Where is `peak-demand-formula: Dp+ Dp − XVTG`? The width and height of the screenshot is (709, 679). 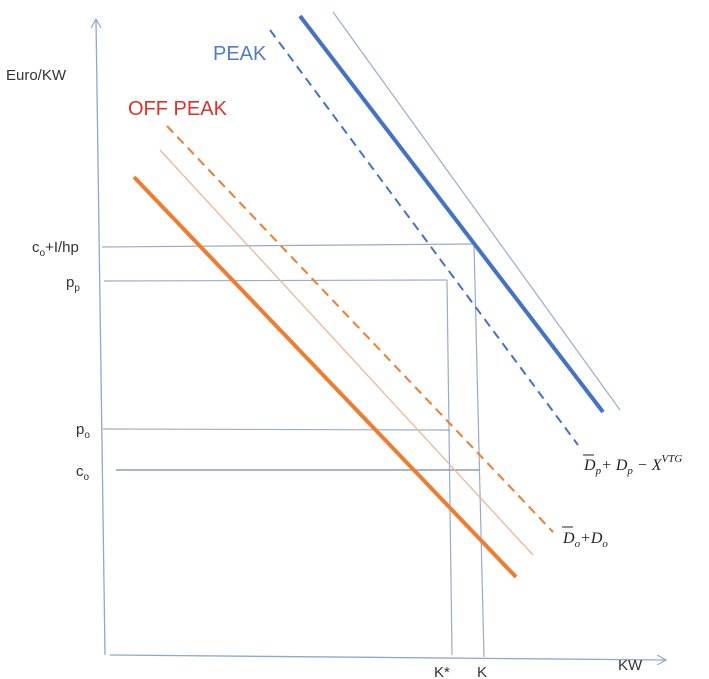 peak-demand-formula: Dp+ Dp − XVTG is located at coordinates (632, 465).